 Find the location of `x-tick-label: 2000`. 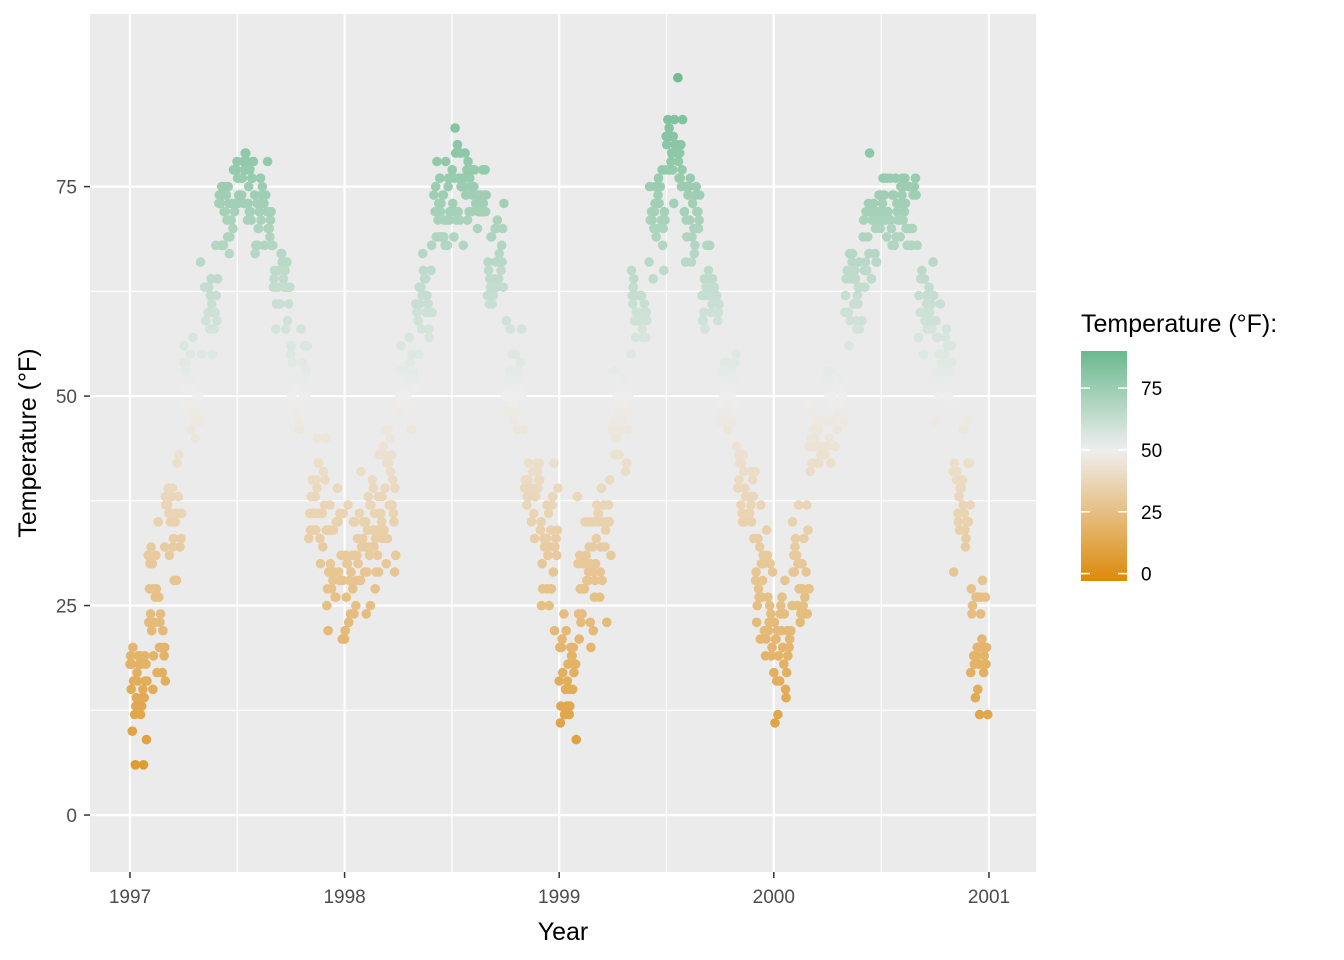

x-tick-label: 2000 is located at coordinates (774, 897).